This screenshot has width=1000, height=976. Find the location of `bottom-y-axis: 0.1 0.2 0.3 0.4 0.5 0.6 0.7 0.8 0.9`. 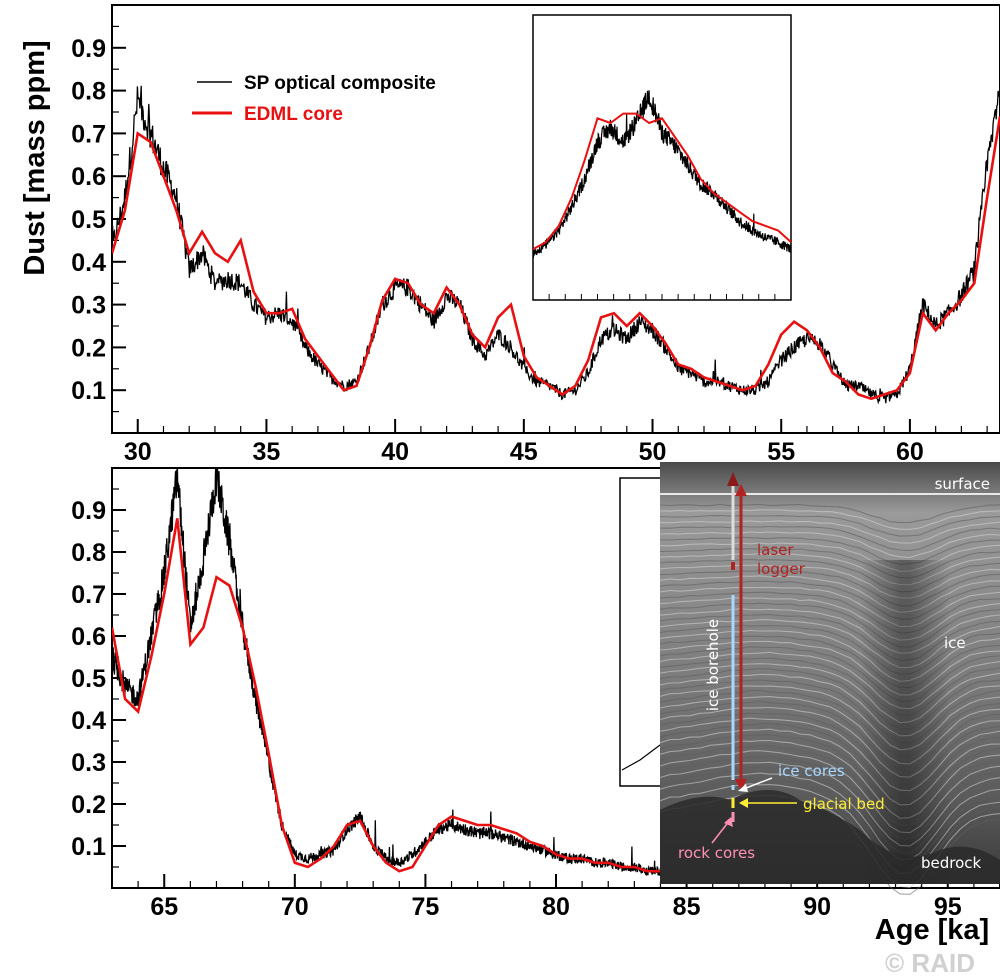

bottom-y-axis: 0.1 0.2 0.3 0.4 0.5 0.6 0.7 0.8 0.9 is located at coordinates (98, 678).